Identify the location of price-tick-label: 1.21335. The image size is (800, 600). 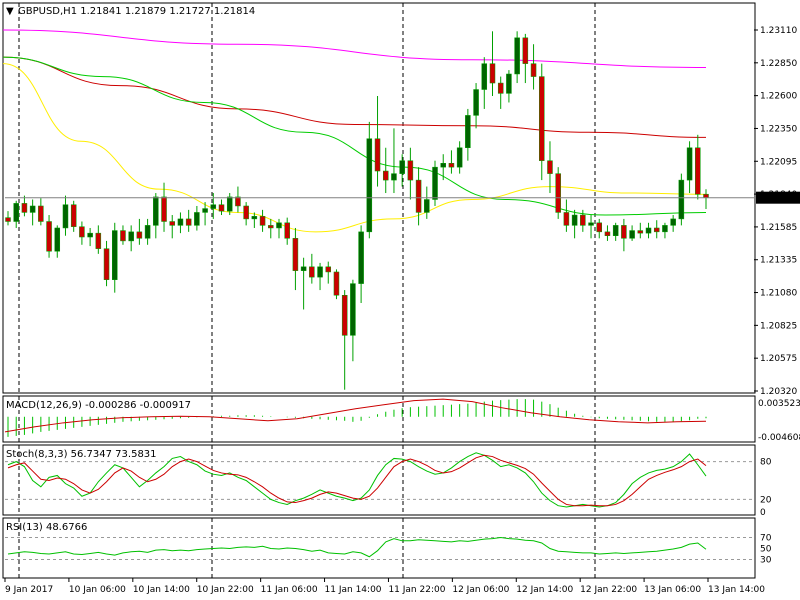
(778, 261).